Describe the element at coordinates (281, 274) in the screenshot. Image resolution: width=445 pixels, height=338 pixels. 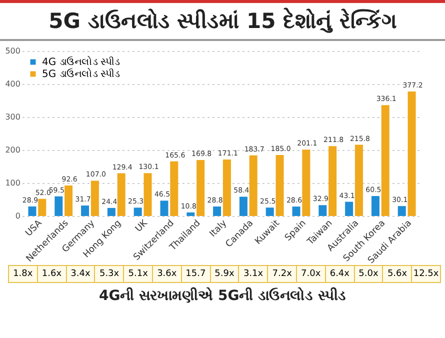
I see `text: 7.2x` at that location.